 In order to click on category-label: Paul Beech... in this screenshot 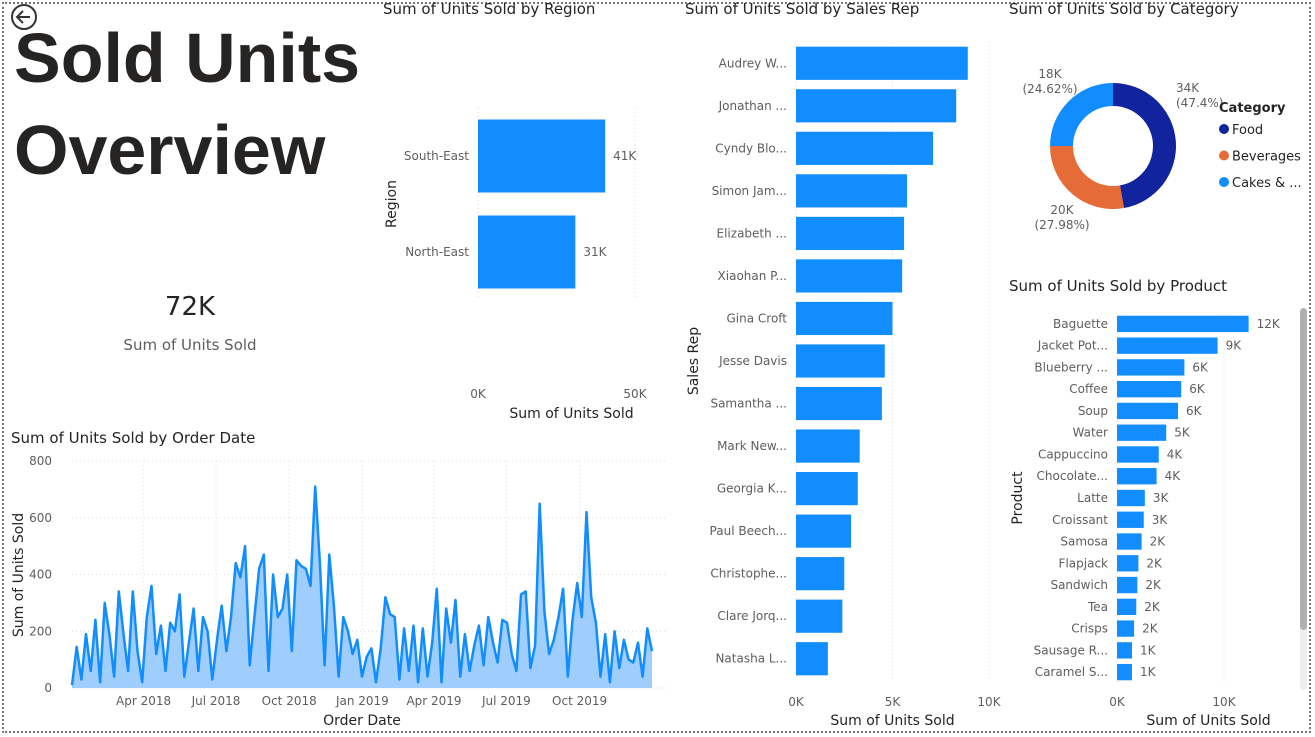, I will do `click(748, 531)`.